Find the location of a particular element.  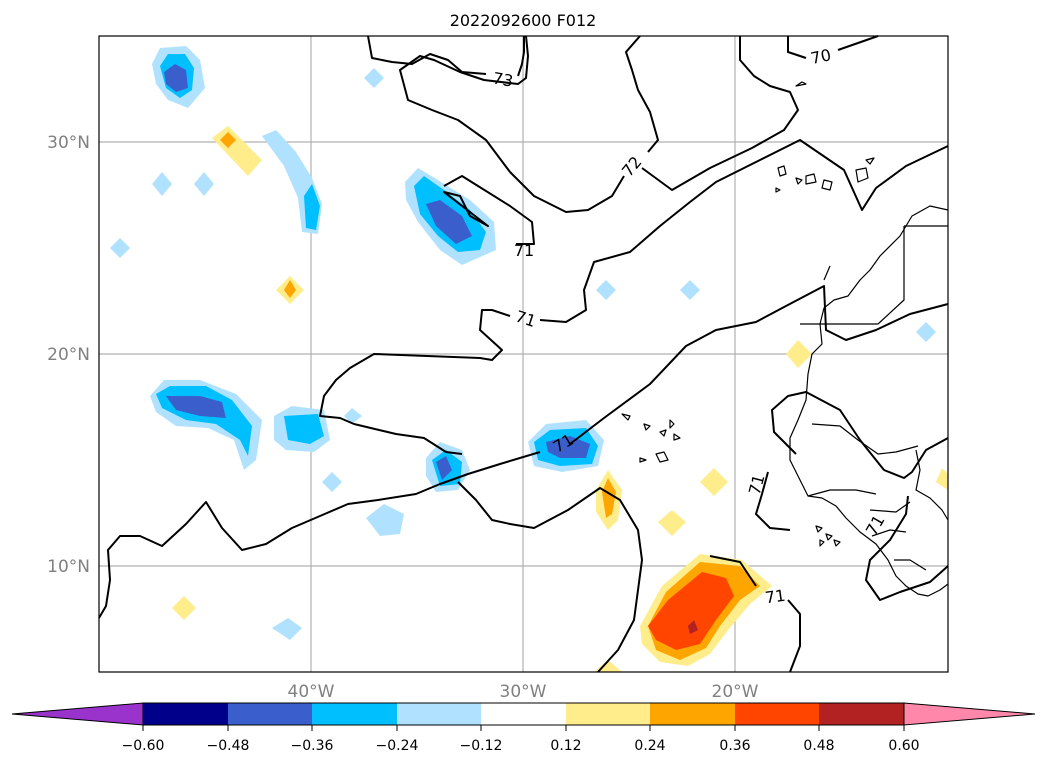

contour-71-east is located at coordinates (755, 614).